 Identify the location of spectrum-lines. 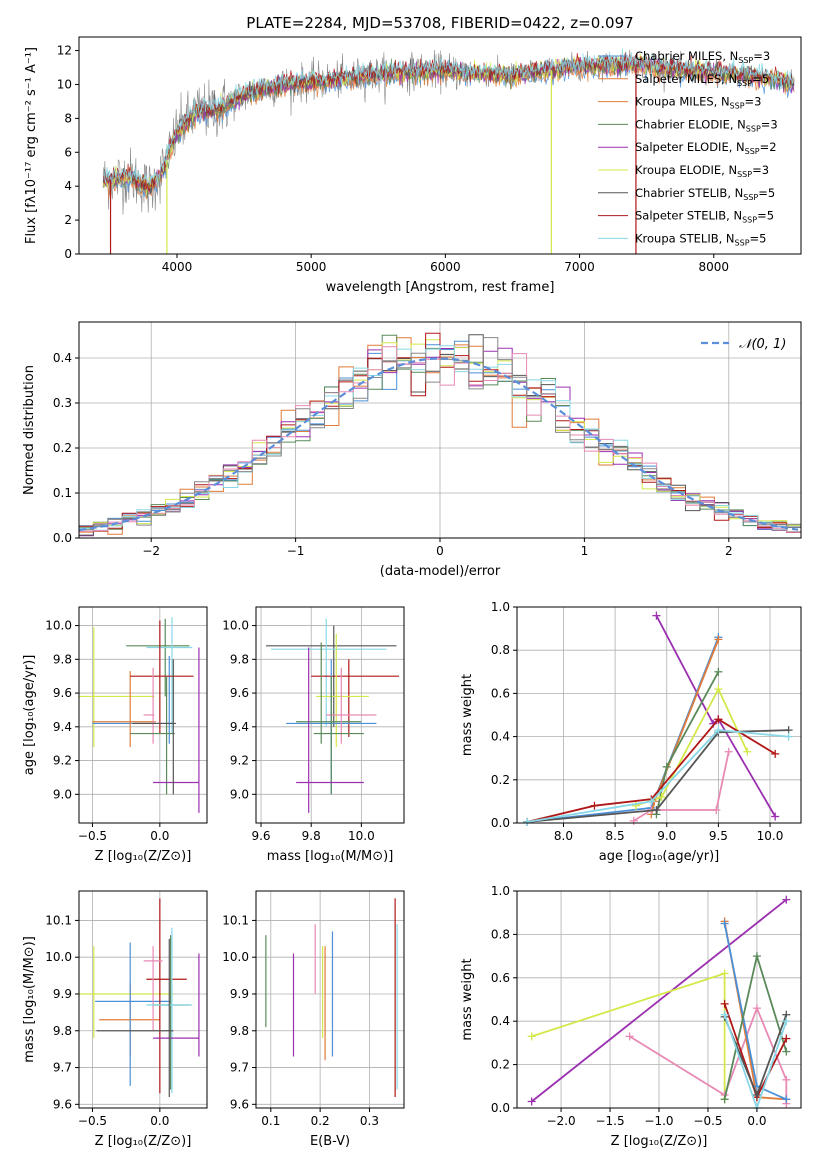
(448, 151).